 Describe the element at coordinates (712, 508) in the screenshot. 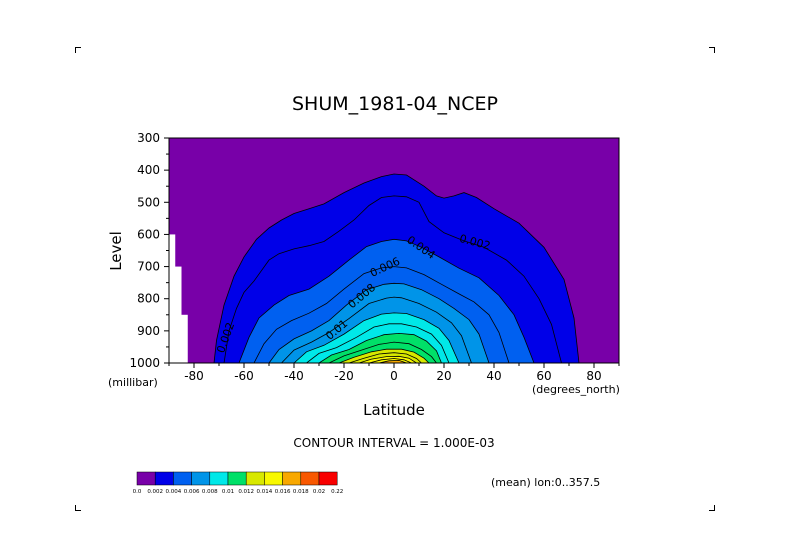

I see `corner-mark-bottom-right` at that location.